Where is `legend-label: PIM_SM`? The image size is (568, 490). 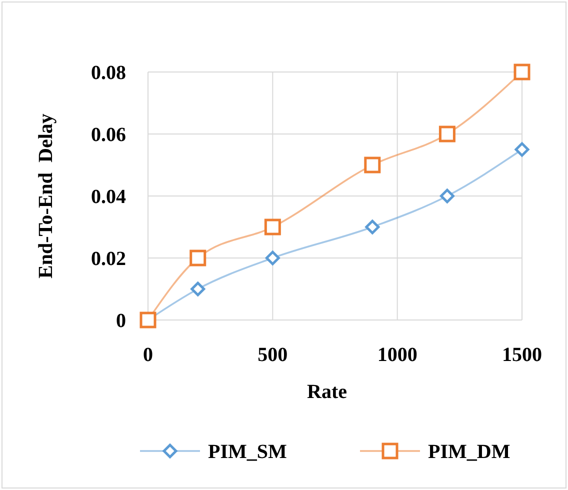 legend-label: PIM_SM is located at coordinates (247, 452).